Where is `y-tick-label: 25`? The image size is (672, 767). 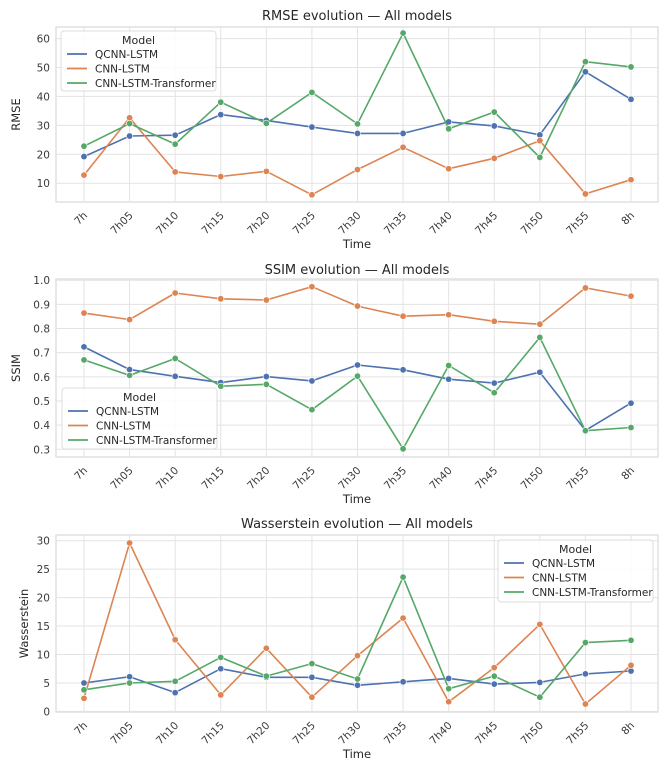 y-tick-label: 25 is located at coordinates (43, 570).